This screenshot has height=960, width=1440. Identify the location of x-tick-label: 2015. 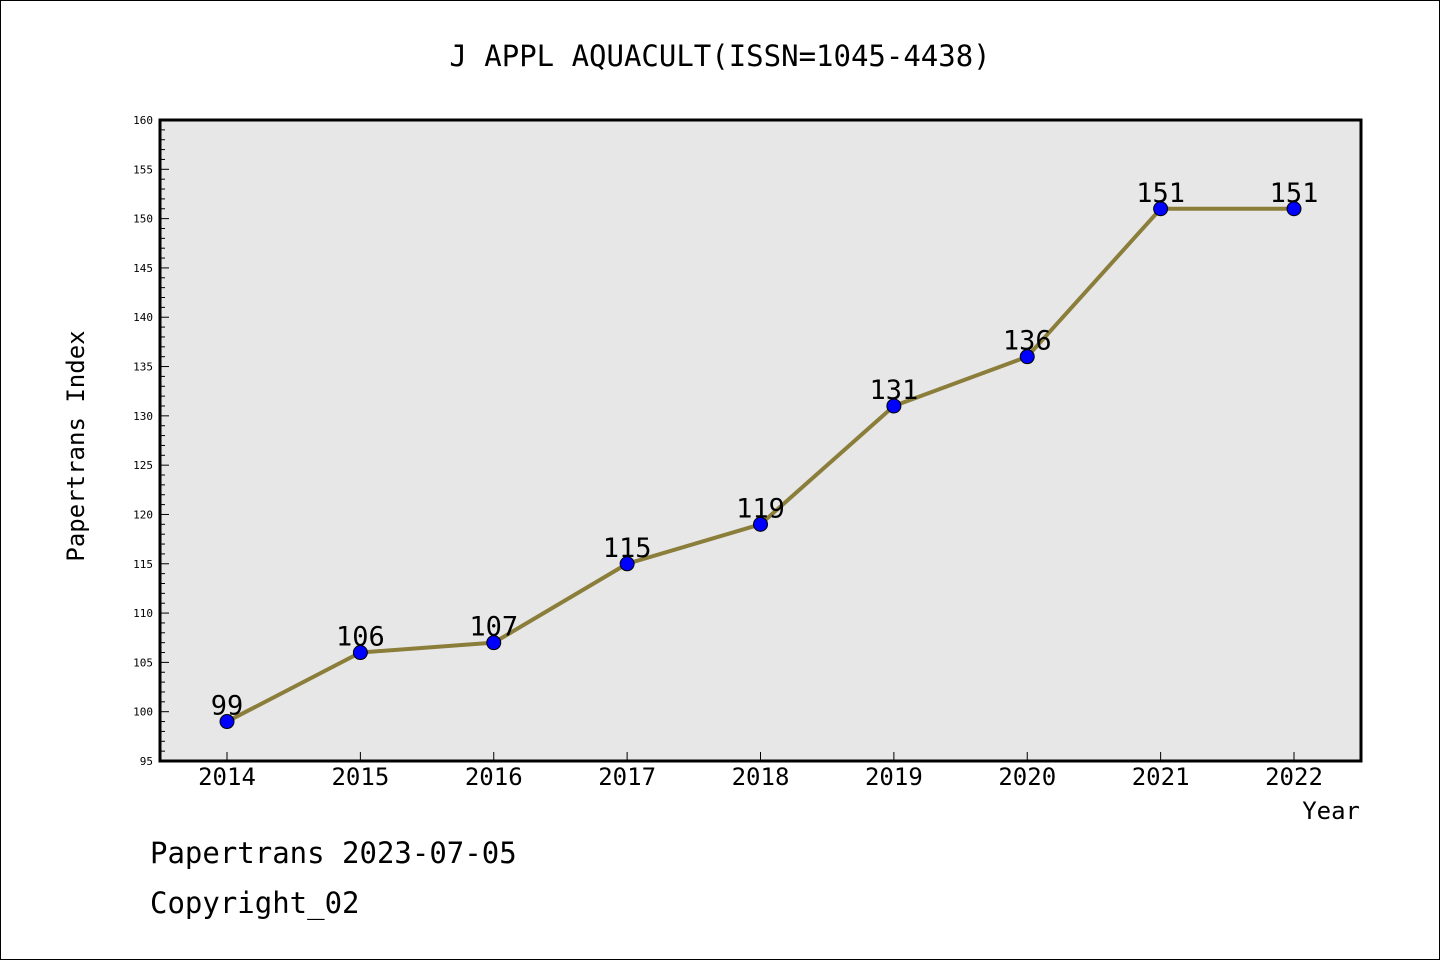
(360, 777).